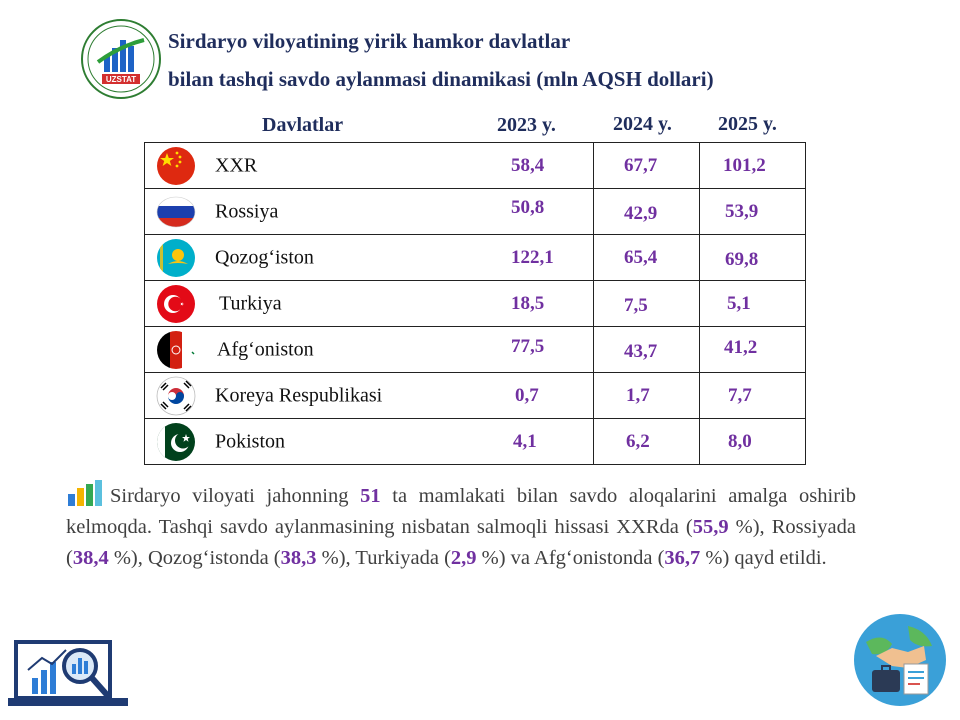 The image size is (960, 720). Describe the element at coordinates (247, 211) in the screenshot. I see `country-name: Rossiya` at that location.